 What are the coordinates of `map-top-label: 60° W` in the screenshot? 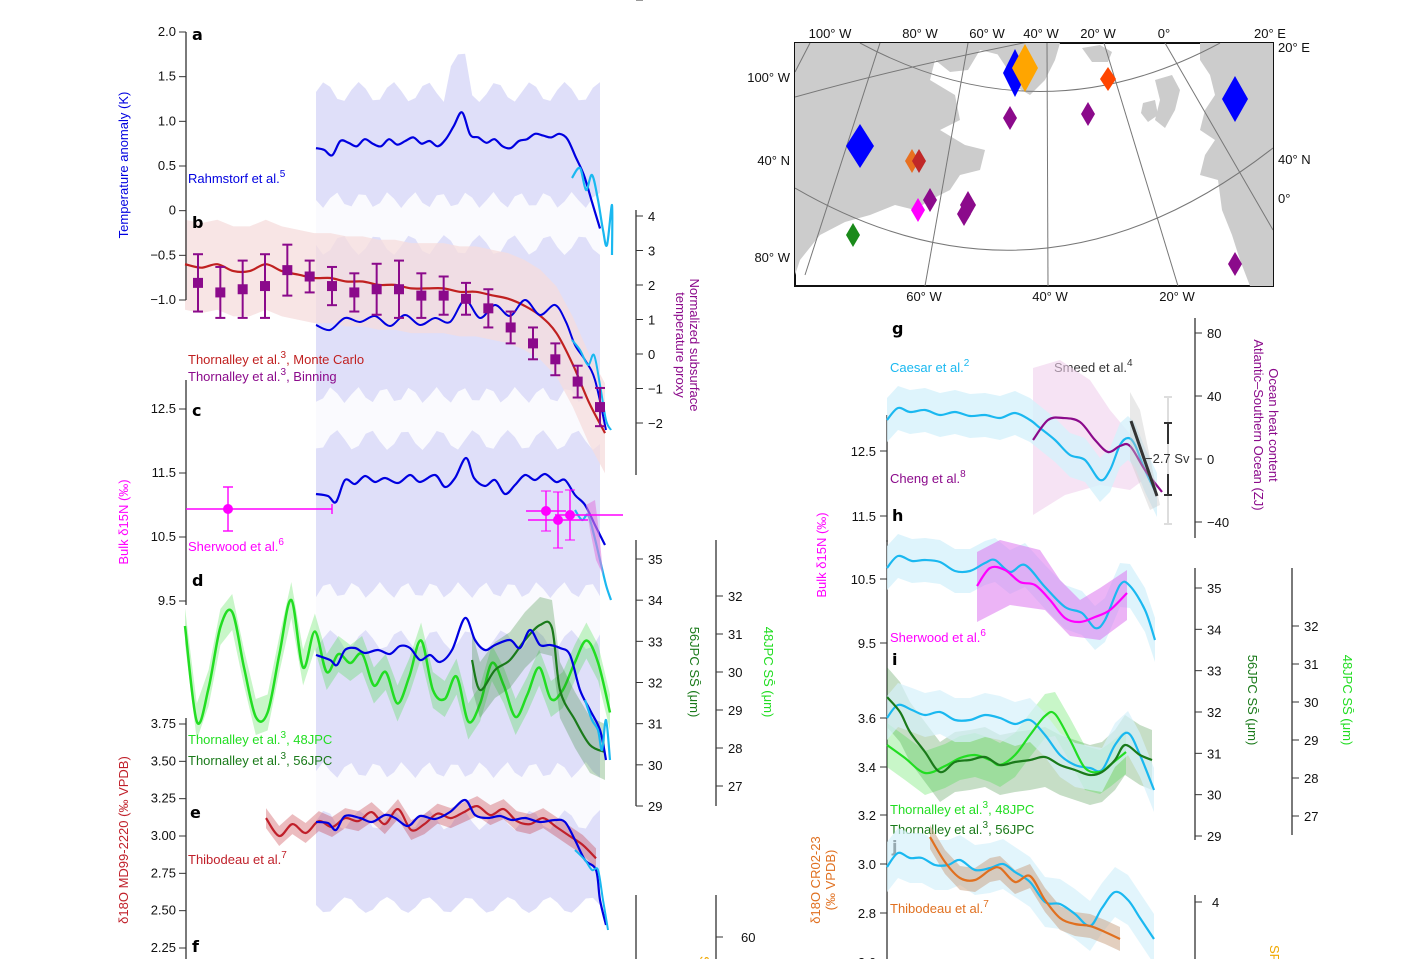 It's located at (987, 33).